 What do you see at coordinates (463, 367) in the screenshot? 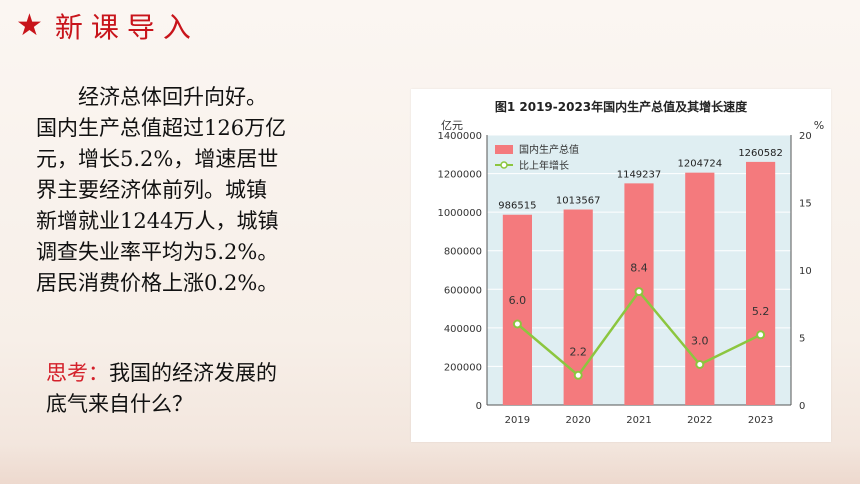
I see `left-tick-label: 200000` at bounding box center [463, 367].